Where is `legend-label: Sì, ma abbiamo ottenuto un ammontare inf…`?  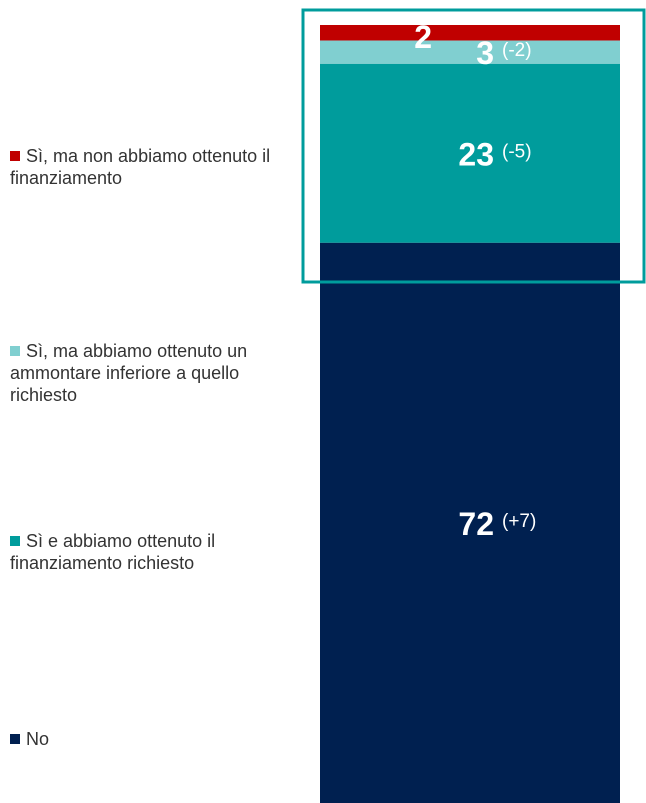
legend-label: Sì, ma abbiamo ottenuto un ammontare inf… is located at coordinates (129, 373).